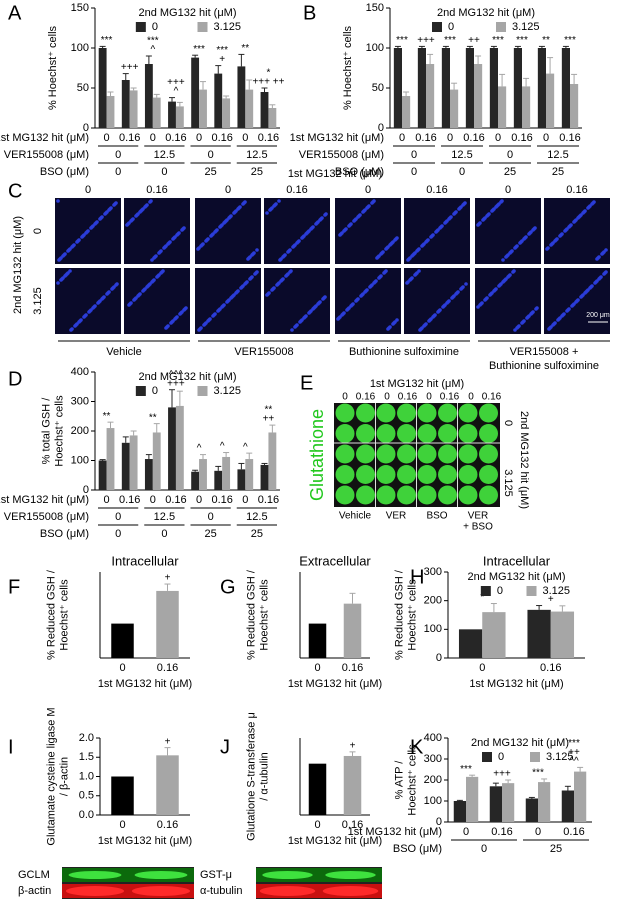 The height and width of the screenshot is (906, 618). I want to click on legend-label: 3.125, so click(560, 757).